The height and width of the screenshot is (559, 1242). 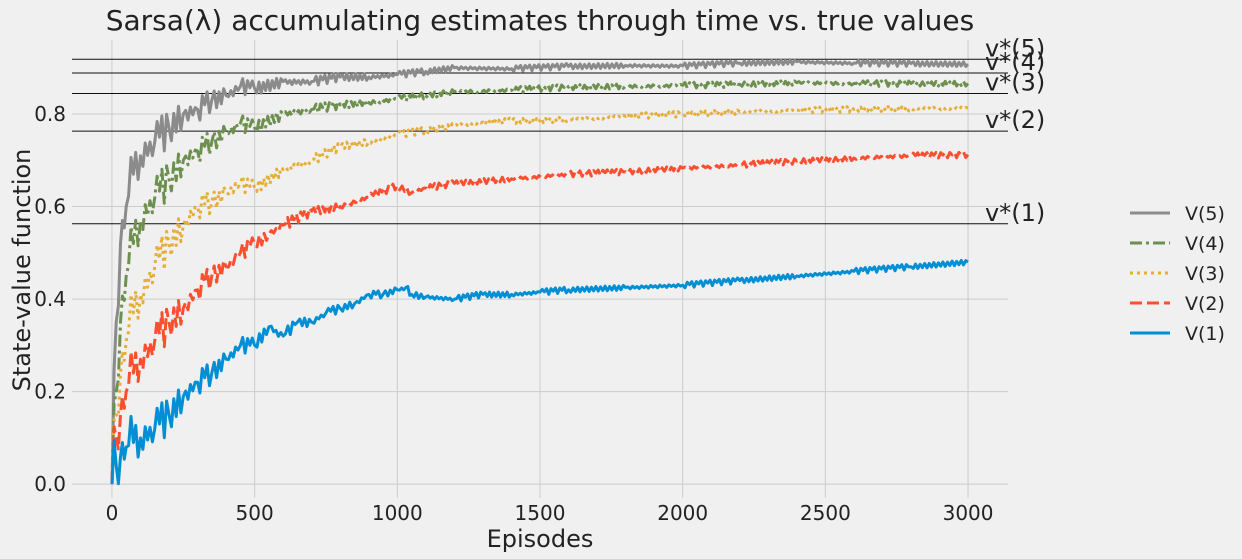 What do you see at coordinates (682, 513) in the screenshot?
I see `x-tick-label: 2000` at bounding box center [682, 513].